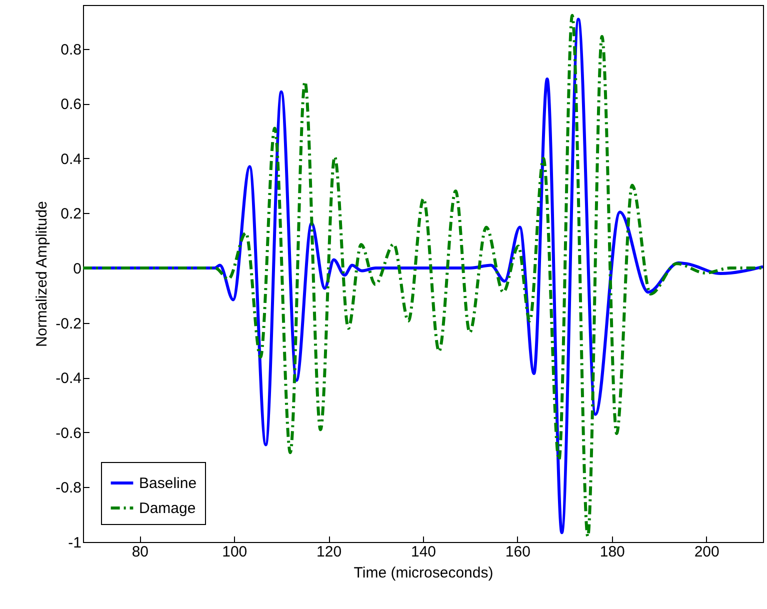 The image size is (767, 609). I want to click on y-tick-label: -0.6, so click(69, 433).